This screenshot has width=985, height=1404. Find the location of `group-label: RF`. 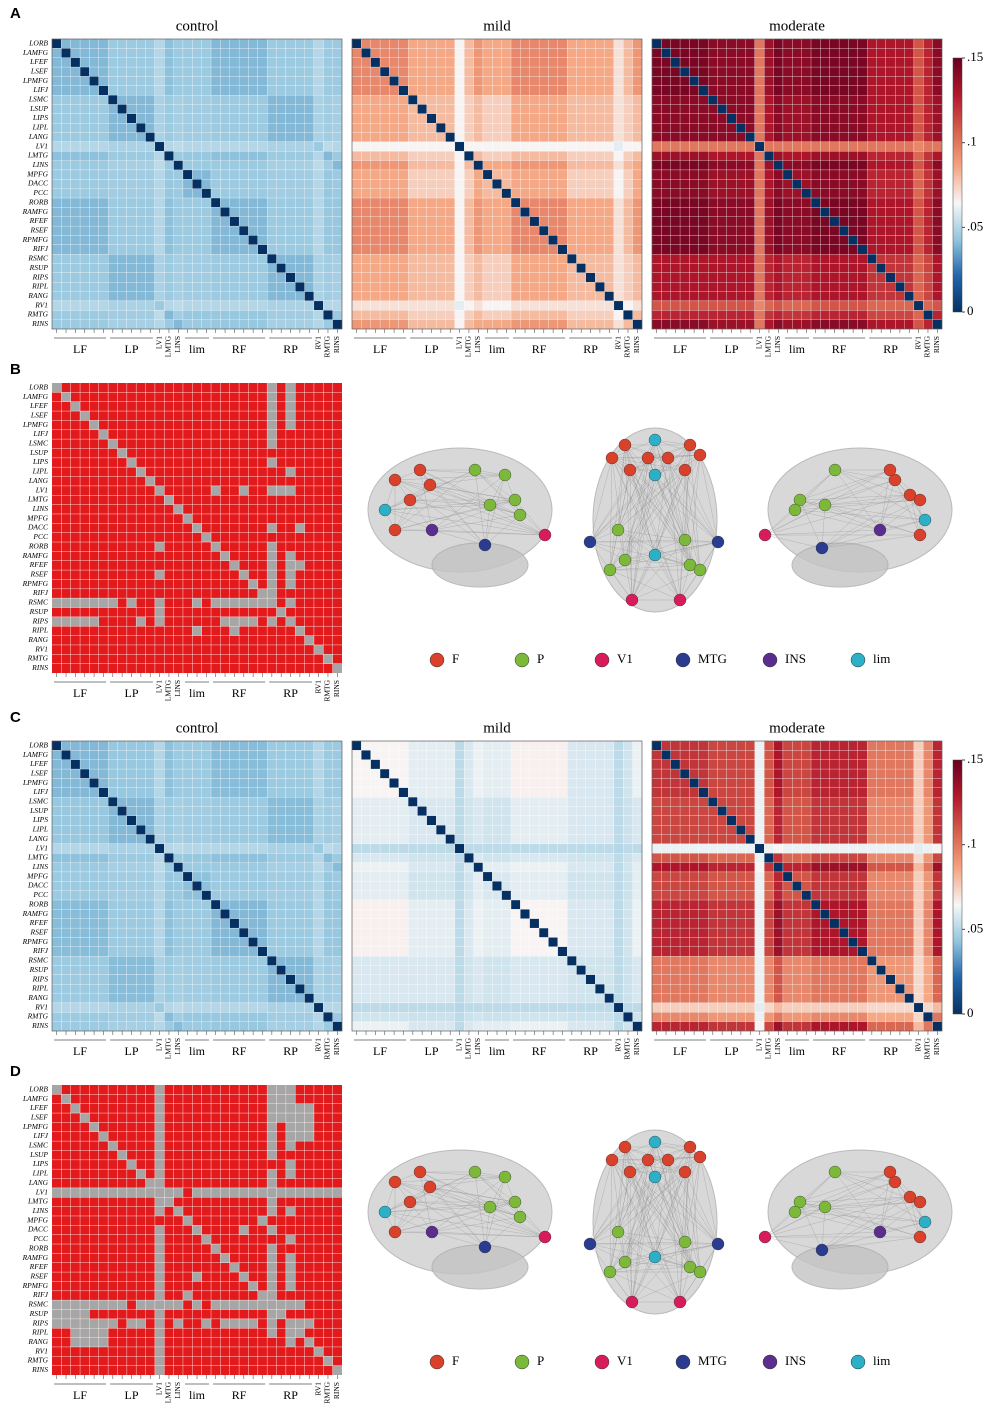

group-label: RF is located at coordinates (239, 693).